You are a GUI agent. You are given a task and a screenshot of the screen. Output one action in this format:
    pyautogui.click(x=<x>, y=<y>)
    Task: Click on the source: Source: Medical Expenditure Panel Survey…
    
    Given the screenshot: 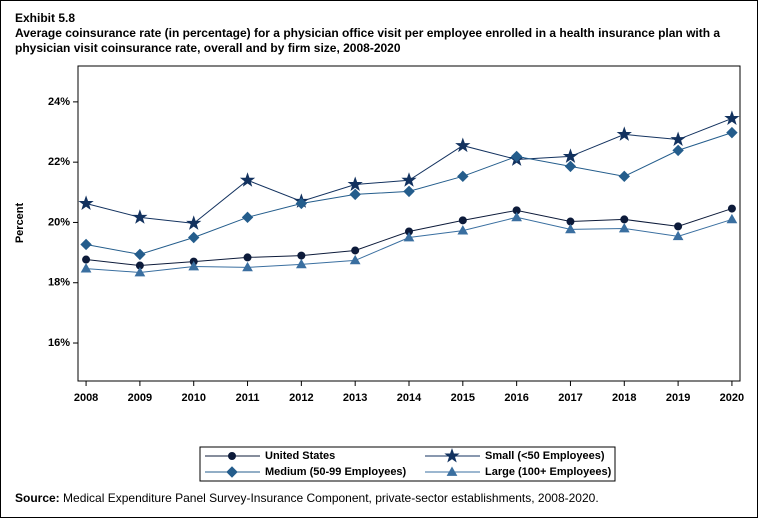 What is the action you would take?
    pyautogui.click(x=307, y=498)
    